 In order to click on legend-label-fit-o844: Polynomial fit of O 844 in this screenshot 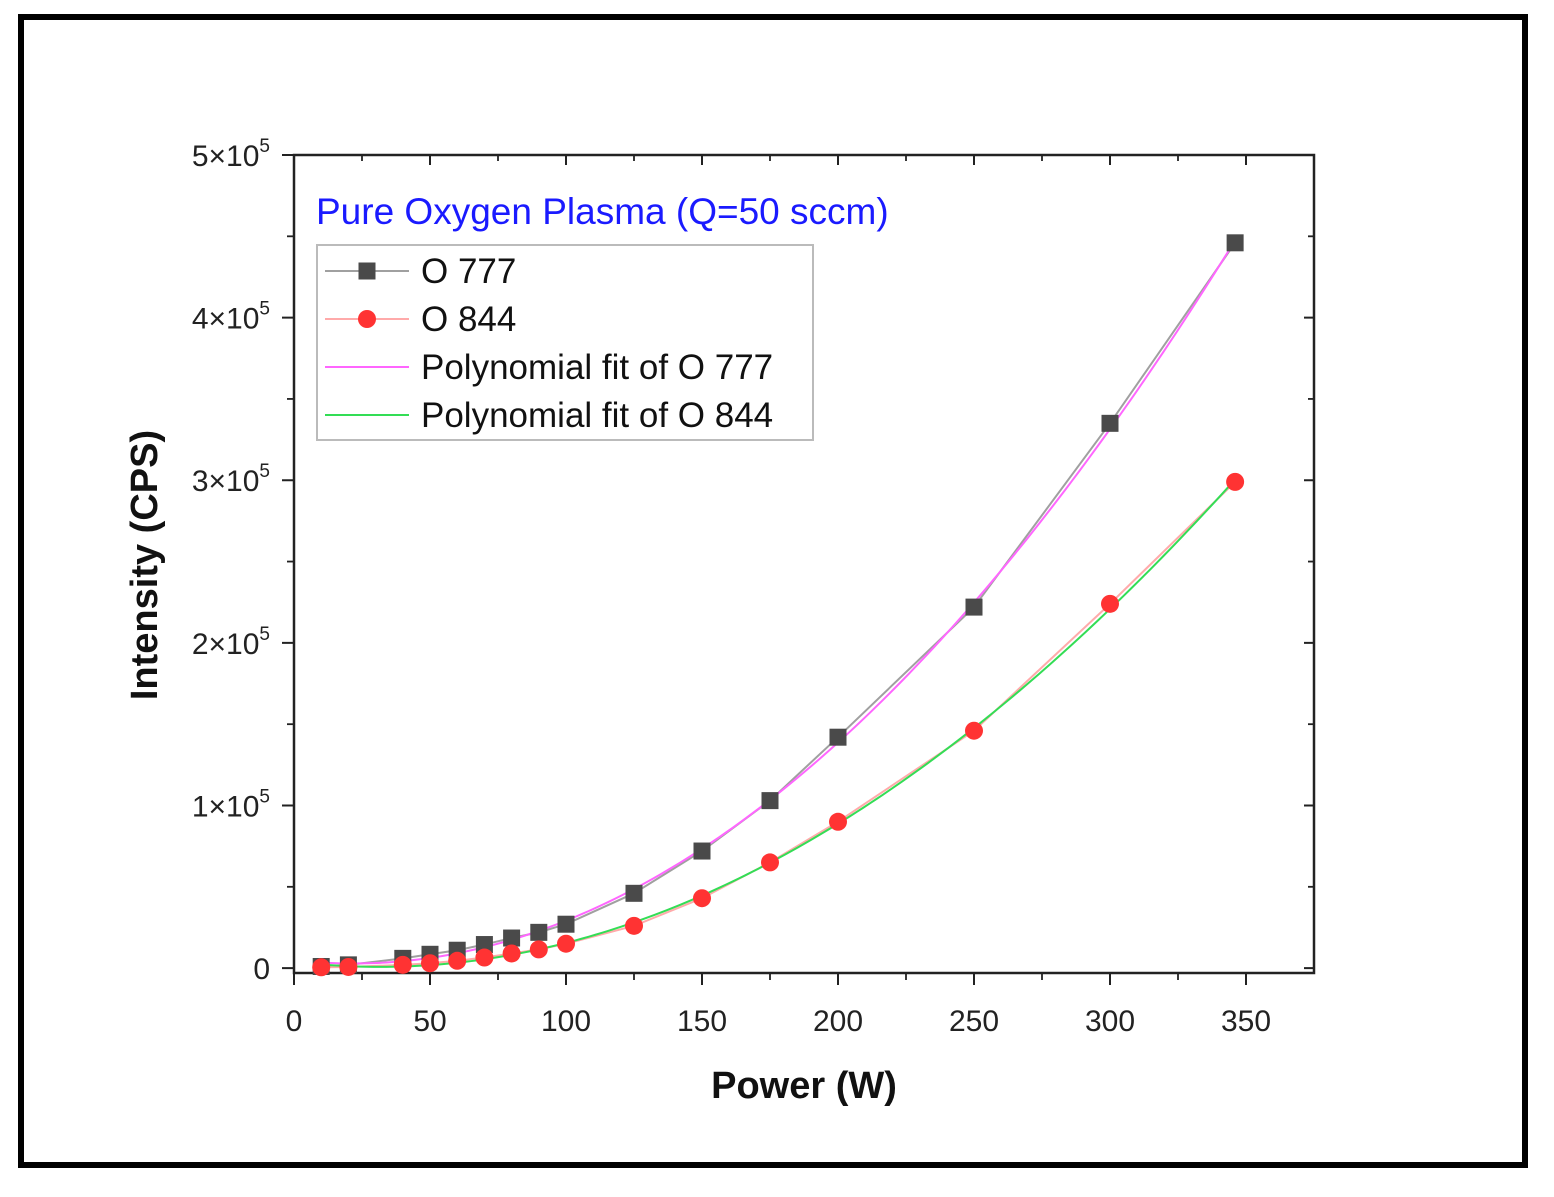, I will do `click(597, 415)`.